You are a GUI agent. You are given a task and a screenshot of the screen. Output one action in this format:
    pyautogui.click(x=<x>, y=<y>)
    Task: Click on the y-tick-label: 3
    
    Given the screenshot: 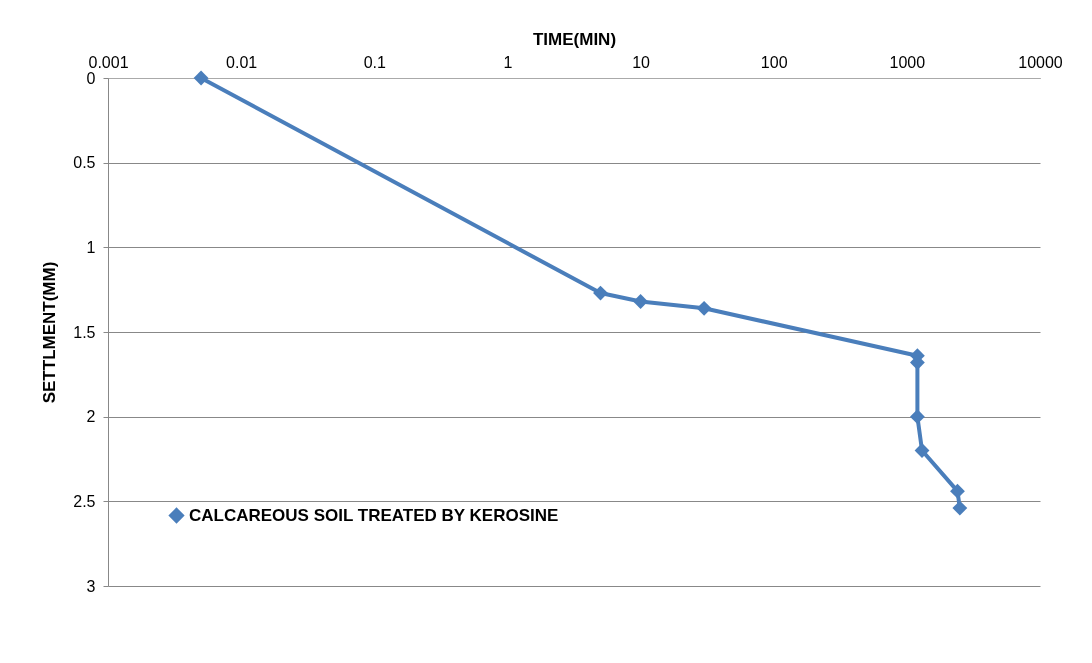 What is the action you would take?
    pyautogui.click(x=91, y=586)
    